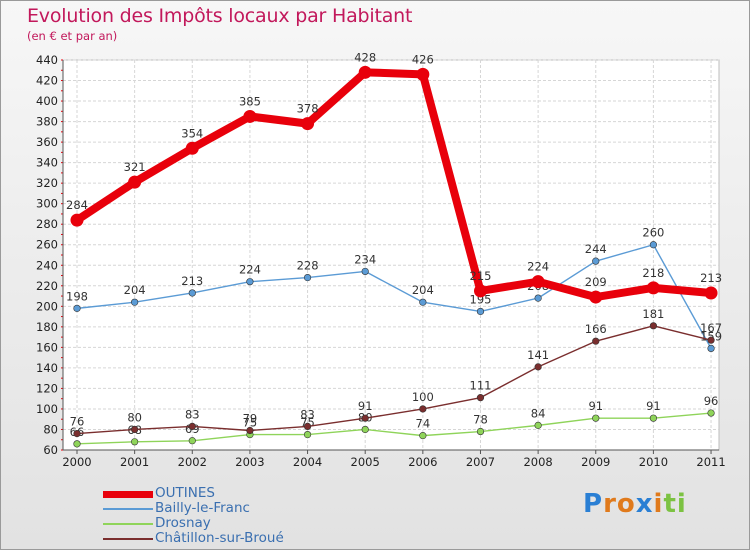 Image resolution: width=750 pixels, height=551 pixels. I want to click on data-label: 181, so click(653, 314).